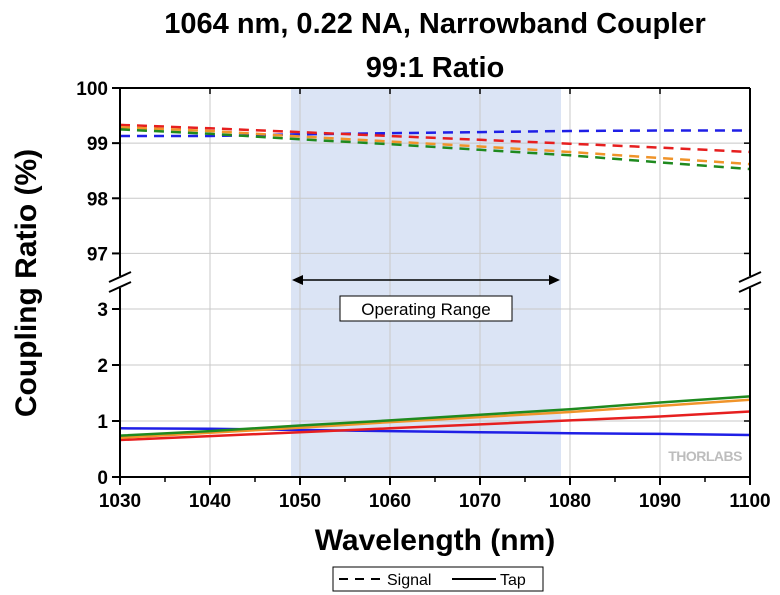 This screenshot has width=780, height=595. I want to click on y-tick-label-upper: 98, so click(97, 199).